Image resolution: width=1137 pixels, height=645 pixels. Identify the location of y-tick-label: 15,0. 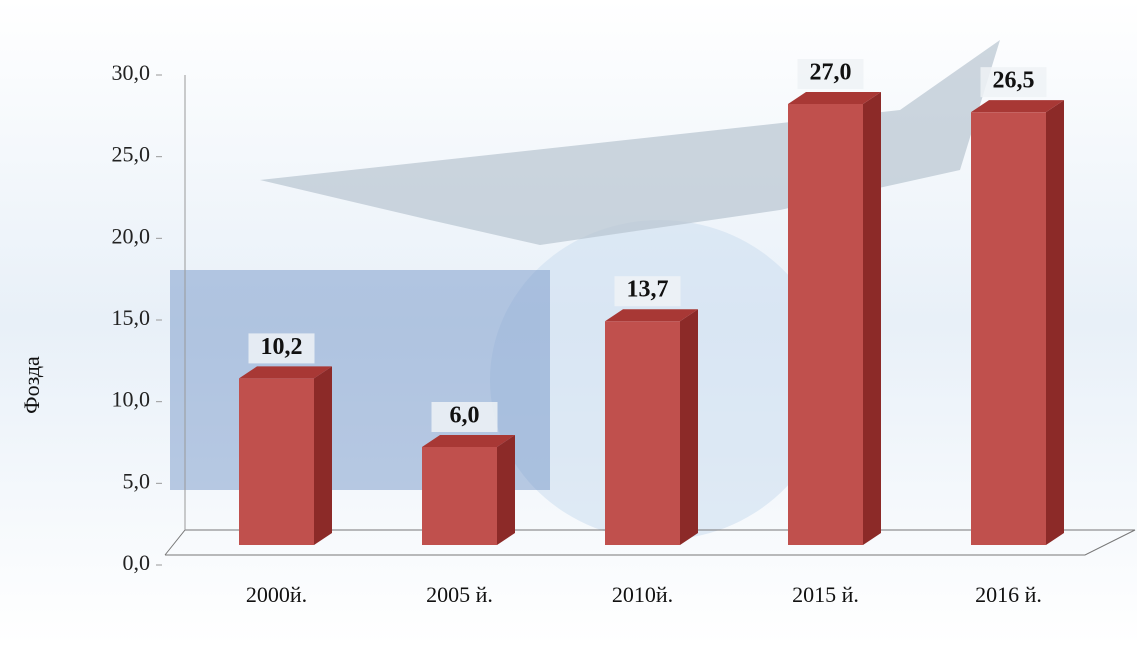
(131, 317).